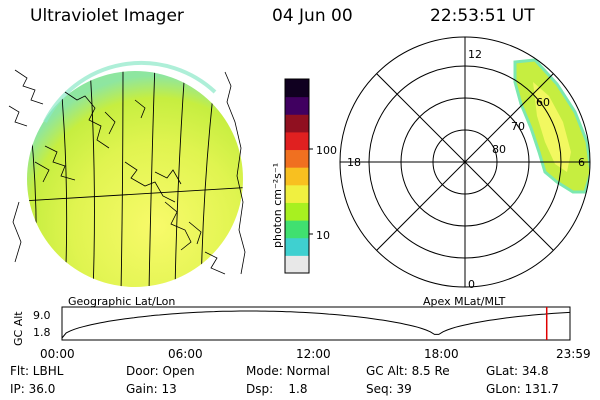 The width and height of the screenshot is (600, 400). Describe the element at coordinates (57, 354) in the screenshot. I see `alt-xtick-0000: 00:00` at that location.